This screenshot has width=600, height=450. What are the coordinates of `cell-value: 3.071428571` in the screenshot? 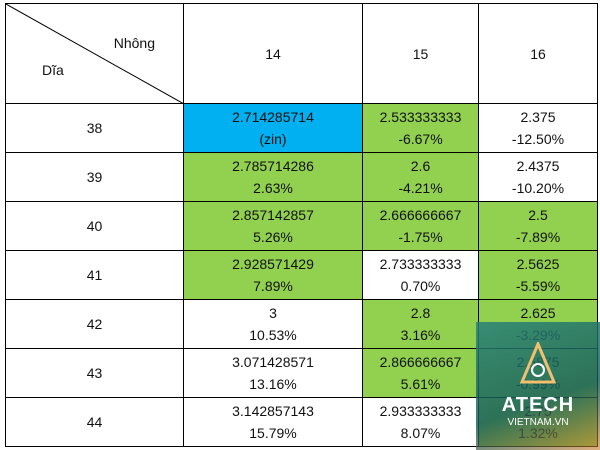 It's located at (273, 362).